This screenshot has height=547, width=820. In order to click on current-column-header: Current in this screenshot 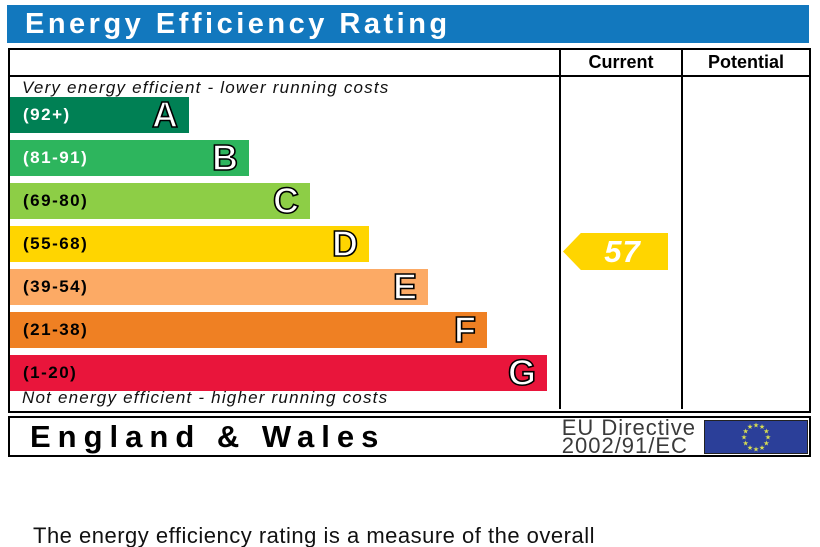, I will do `click(622, 62)`.